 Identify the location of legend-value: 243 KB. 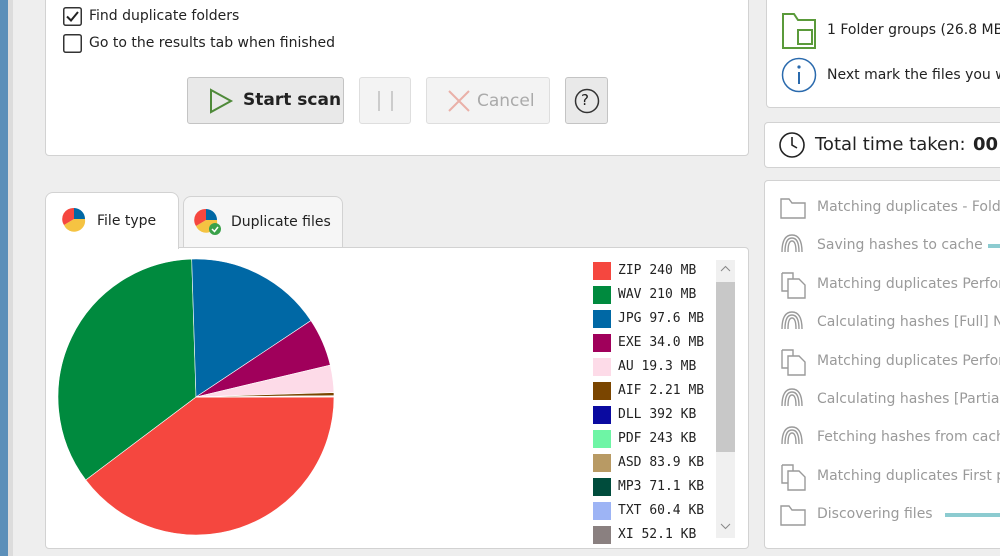
(673, 438).